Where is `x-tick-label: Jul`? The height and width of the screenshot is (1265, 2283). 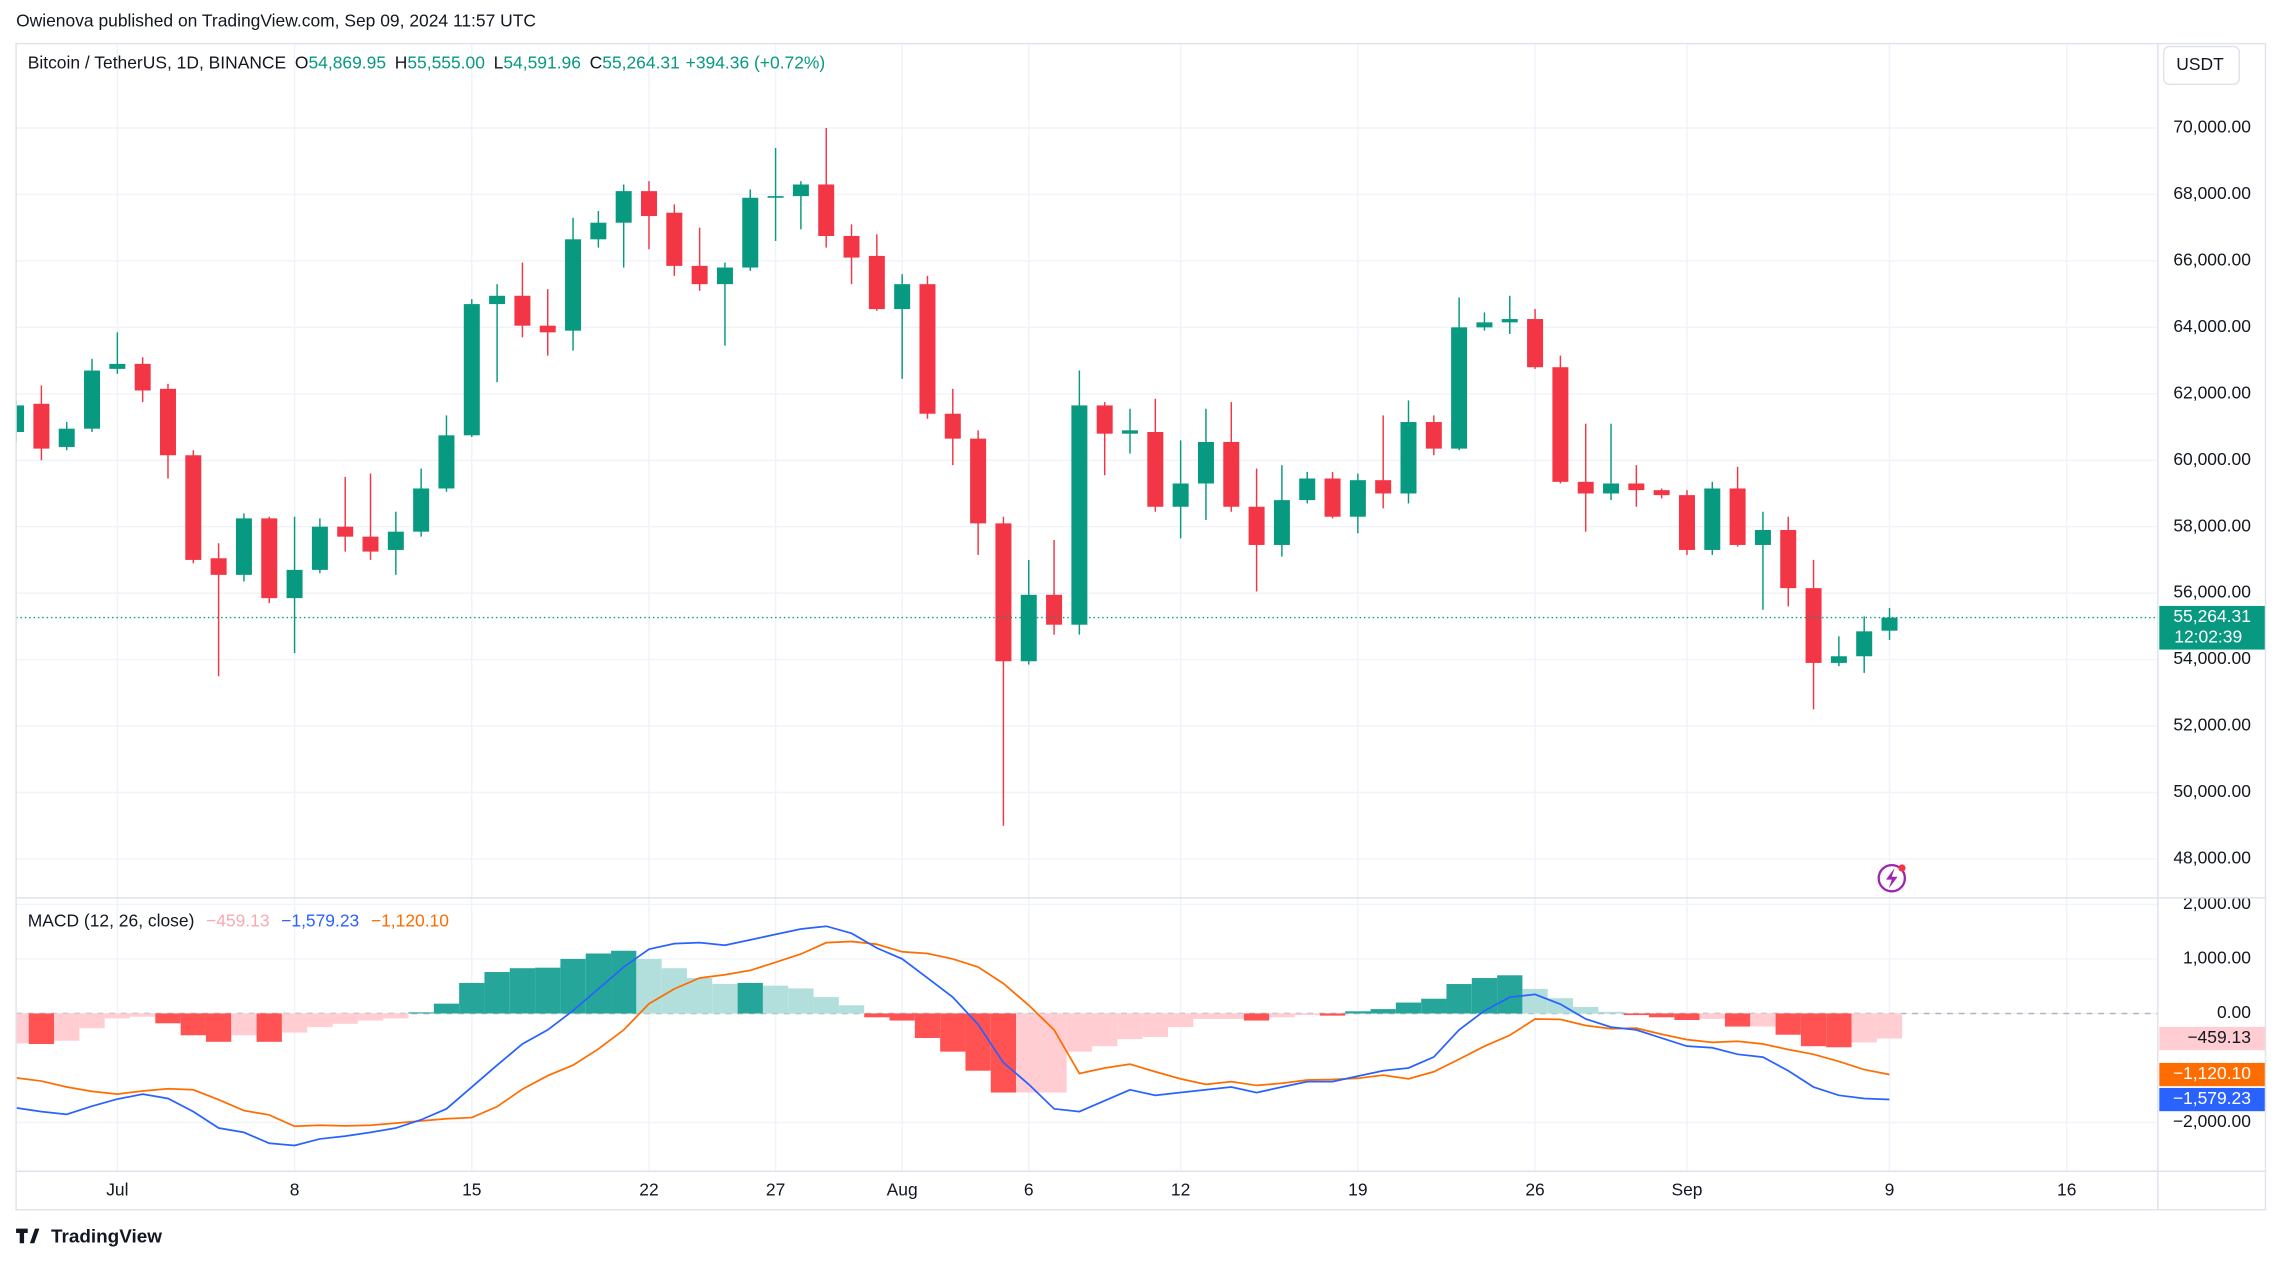
x-tick-label: Jul is located at coordinates (117, 1189).